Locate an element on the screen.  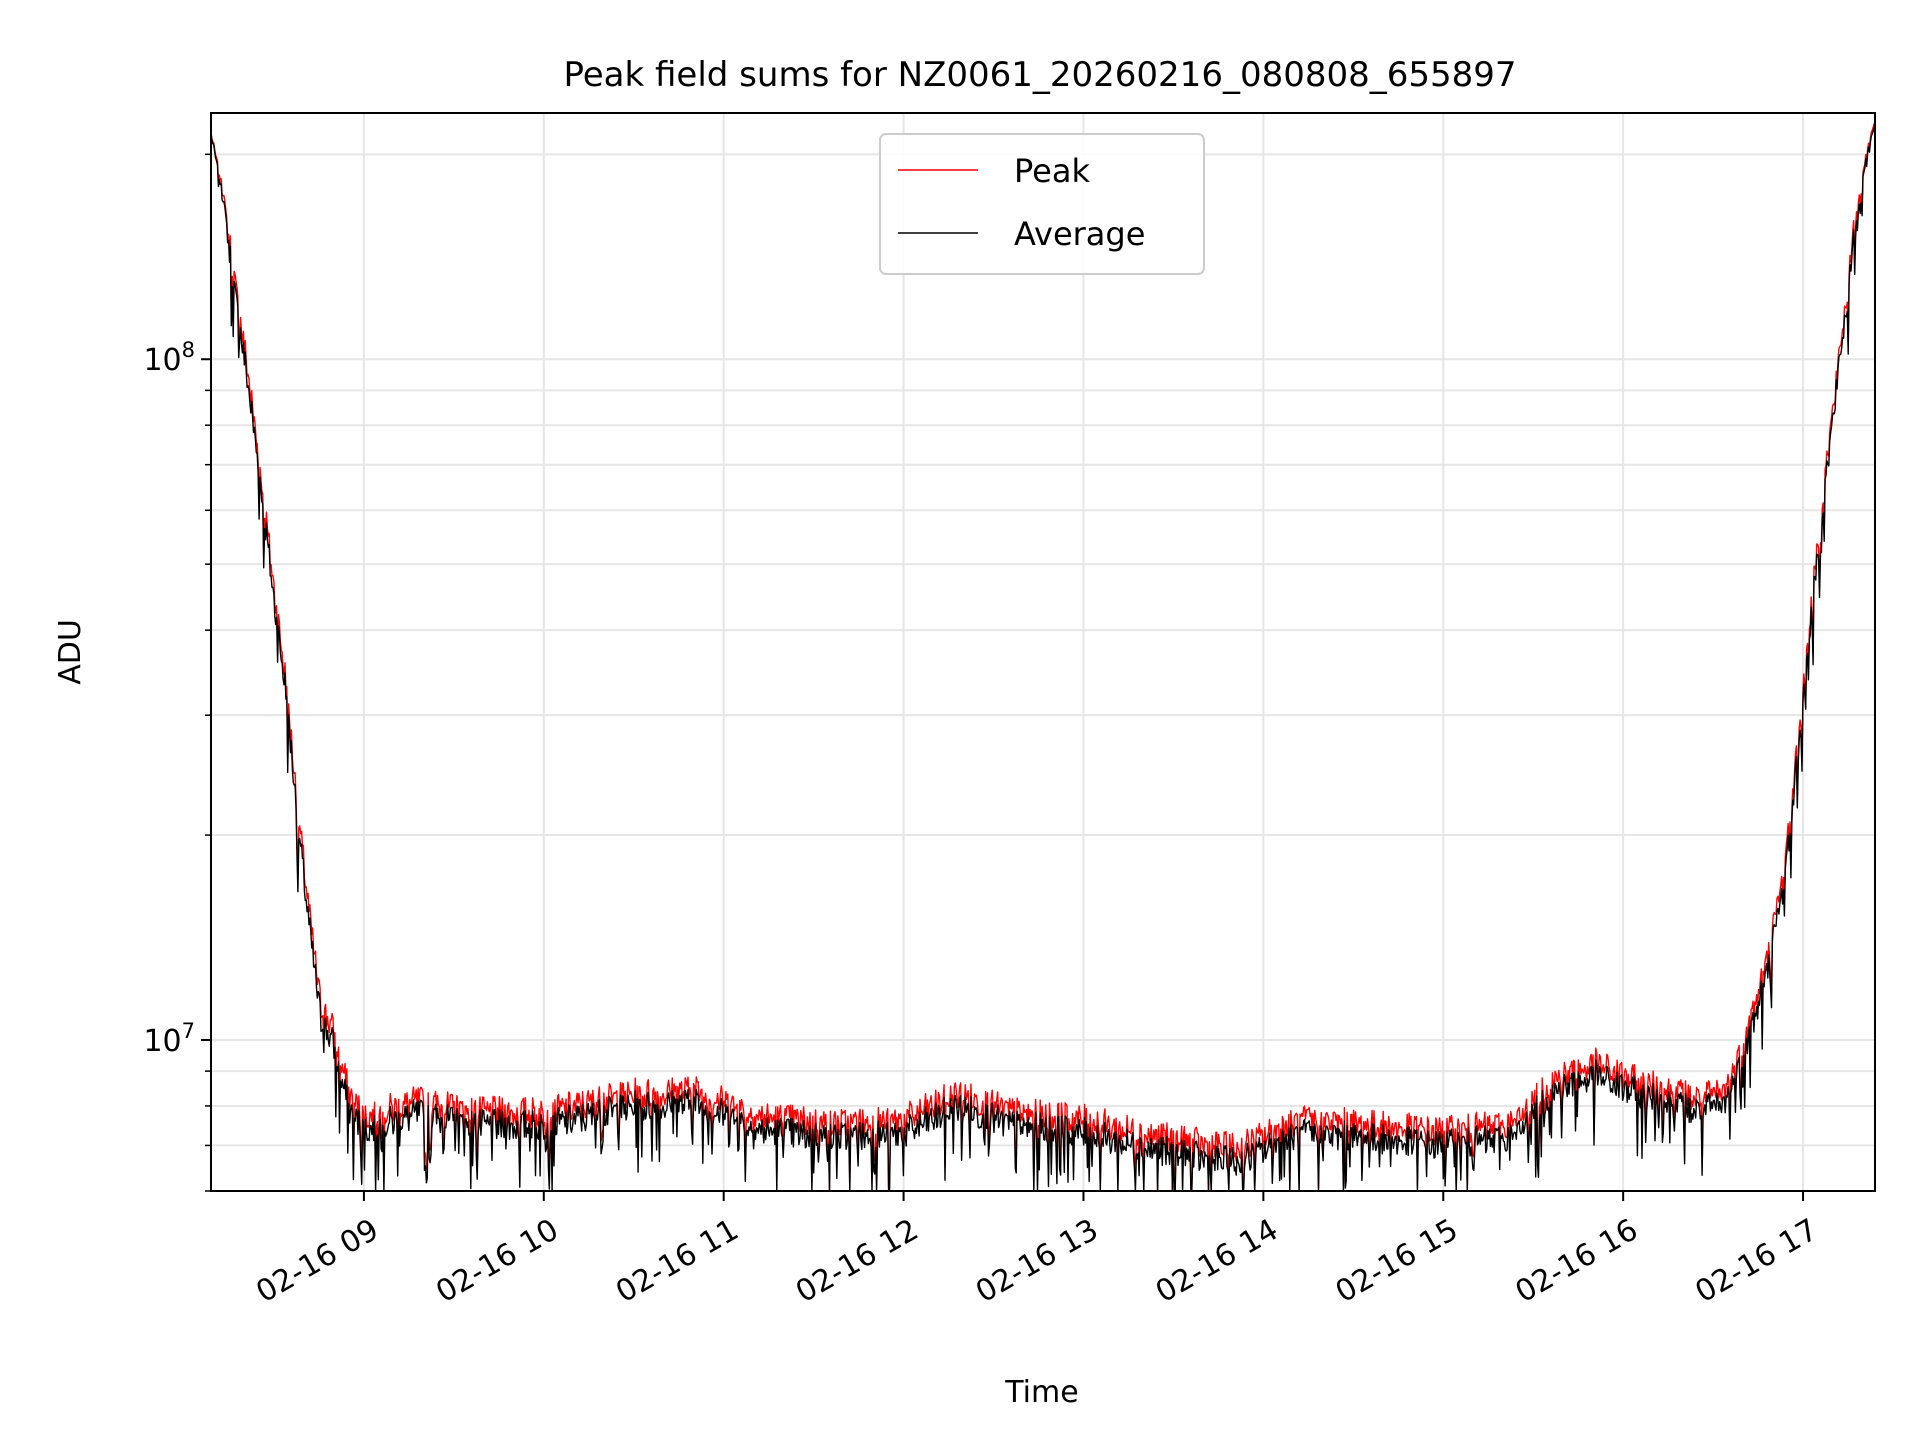
x-axis-label: Time is located at coordinates (1041, 1392).